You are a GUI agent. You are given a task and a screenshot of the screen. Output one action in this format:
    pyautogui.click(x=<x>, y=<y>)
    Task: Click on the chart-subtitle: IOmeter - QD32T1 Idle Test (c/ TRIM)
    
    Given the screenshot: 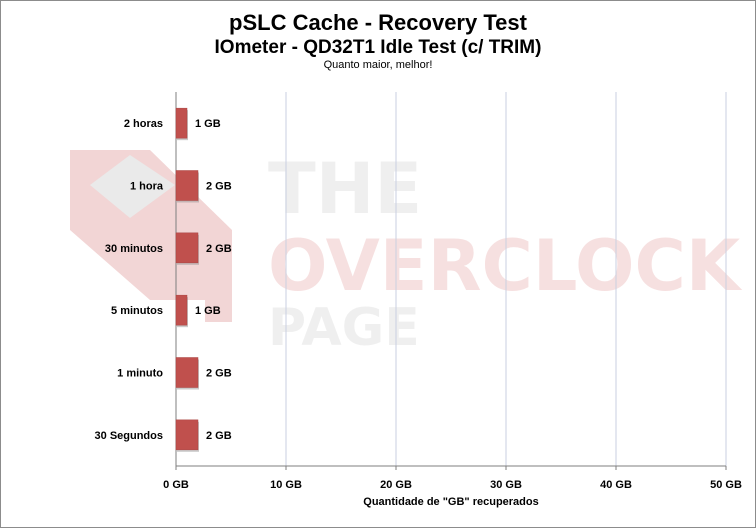 What is the action you would take?
    pyautogui.click(x=378, y=47)
    